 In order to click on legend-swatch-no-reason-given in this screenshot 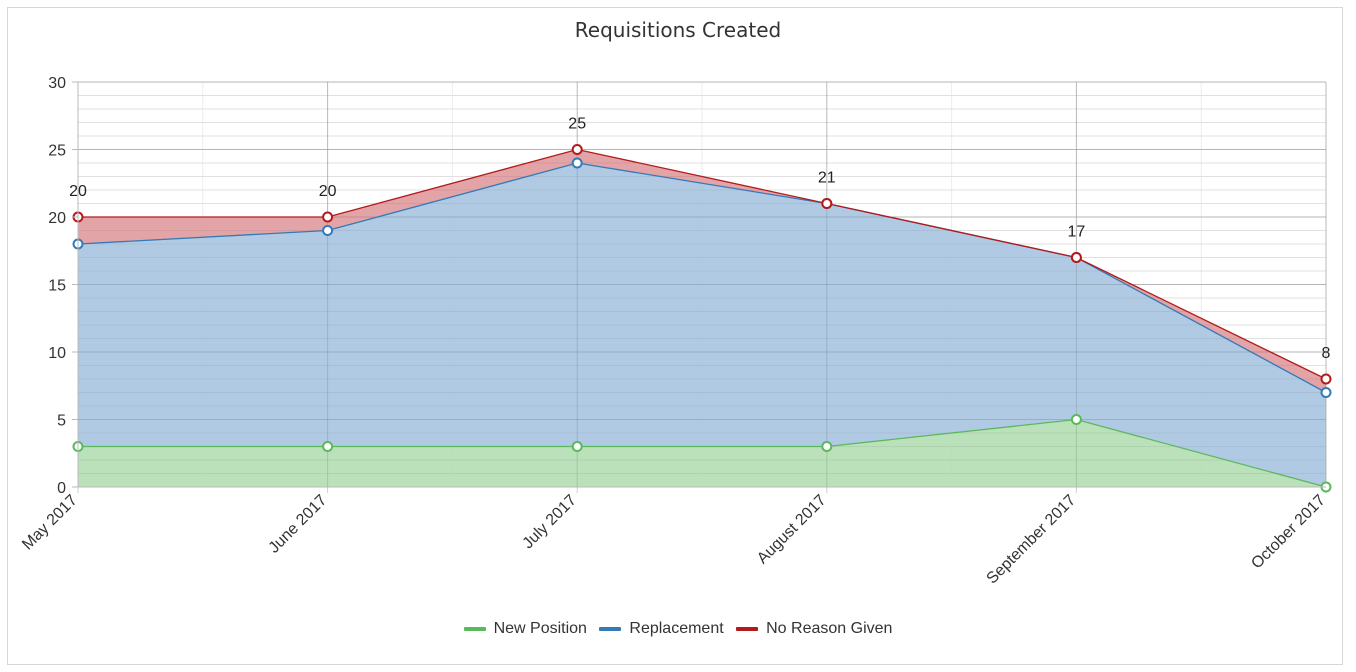, I will do `click(747, 628)`.